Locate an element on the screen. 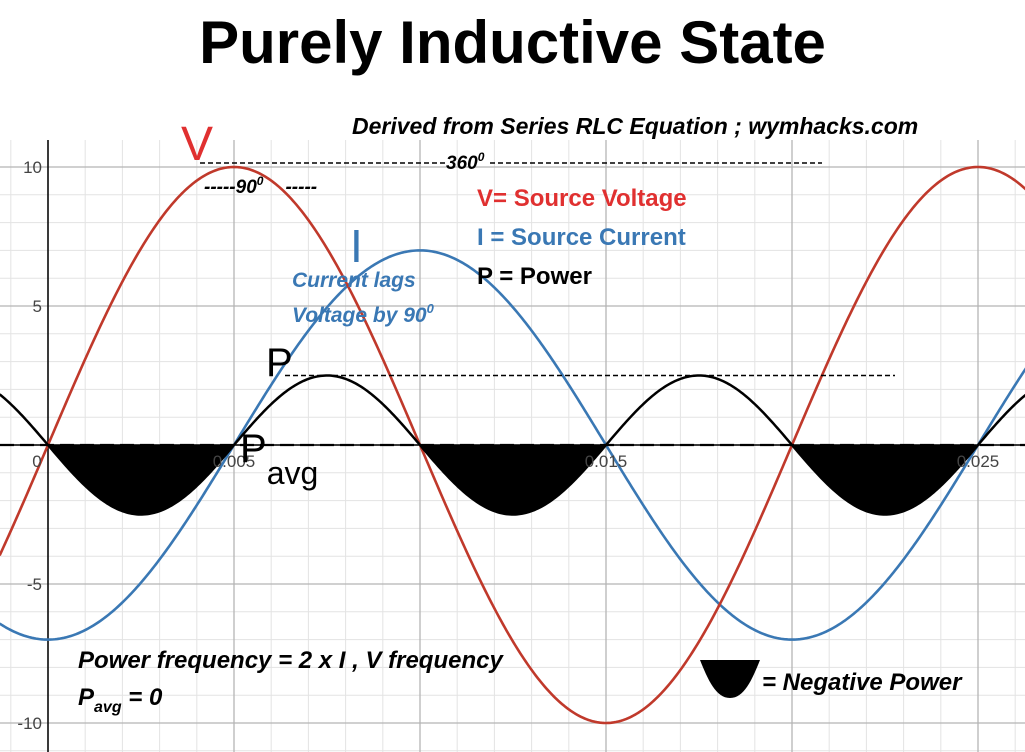 The width and height of the screenshot is (1025, 752). pavg-curve-label: Pavg is located at coordinates (279, 459).